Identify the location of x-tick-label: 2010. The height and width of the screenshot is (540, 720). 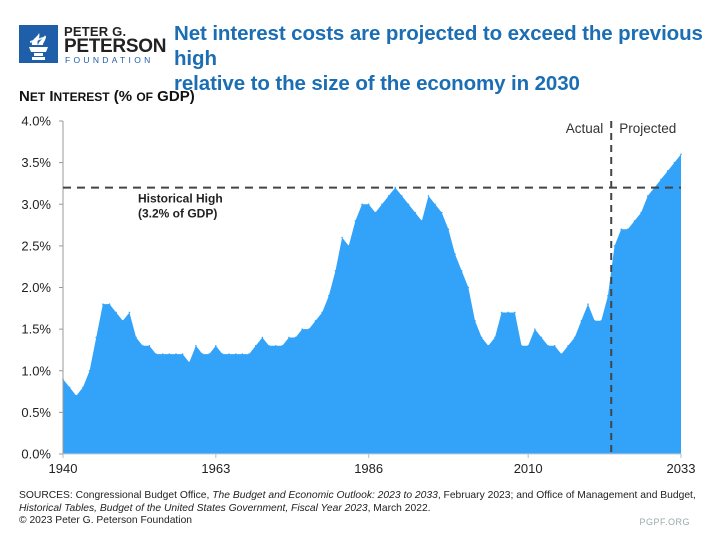
(528, 468).